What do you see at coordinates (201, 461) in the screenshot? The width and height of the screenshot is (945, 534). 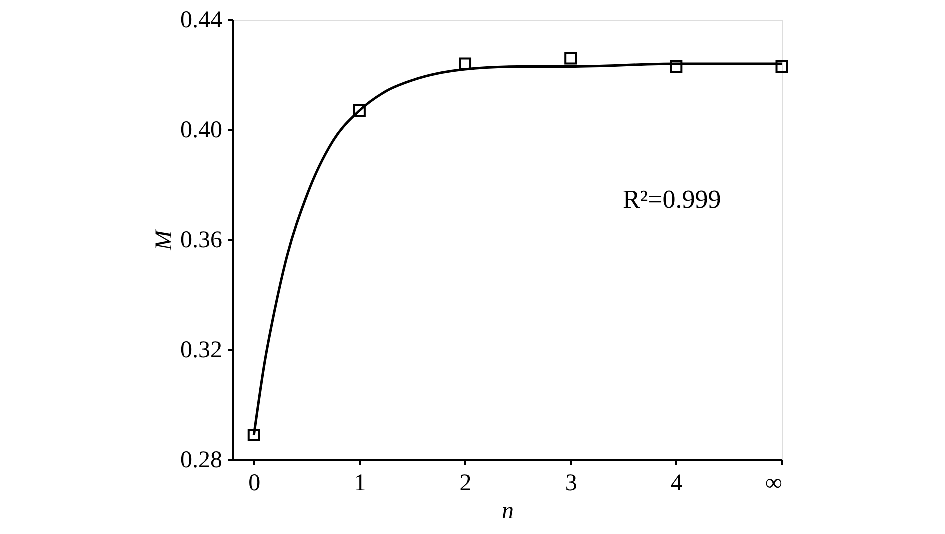 I see `y-tick-label: 0.28` at bounding box center [201, 461].